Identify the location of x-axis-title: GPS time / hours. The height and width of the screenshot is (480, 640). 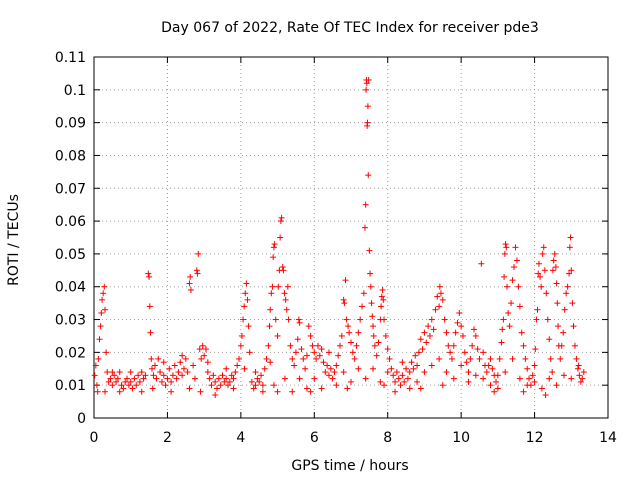
(349, 466).